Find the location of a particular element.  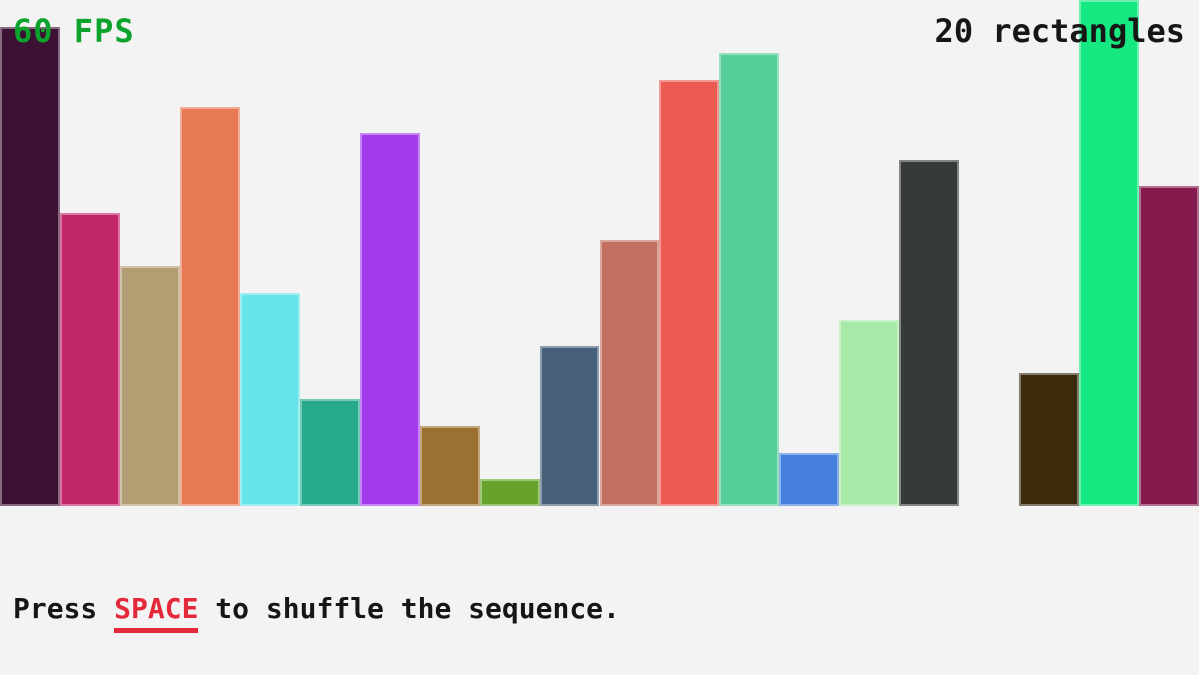

instruction-prefix: Press is located at coordinates (64, 608).